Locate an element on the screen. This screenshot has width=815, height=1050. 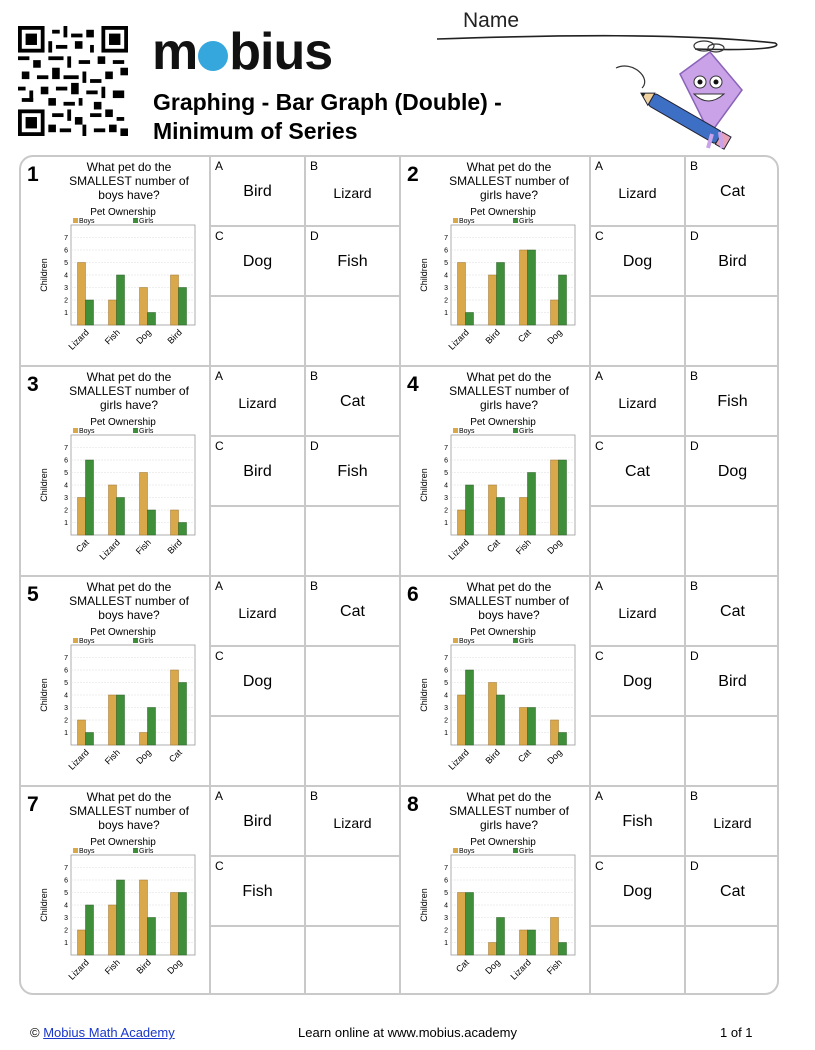
mobius-academy-link: Mobius Math Academy is located at coordinates (109, 1032).